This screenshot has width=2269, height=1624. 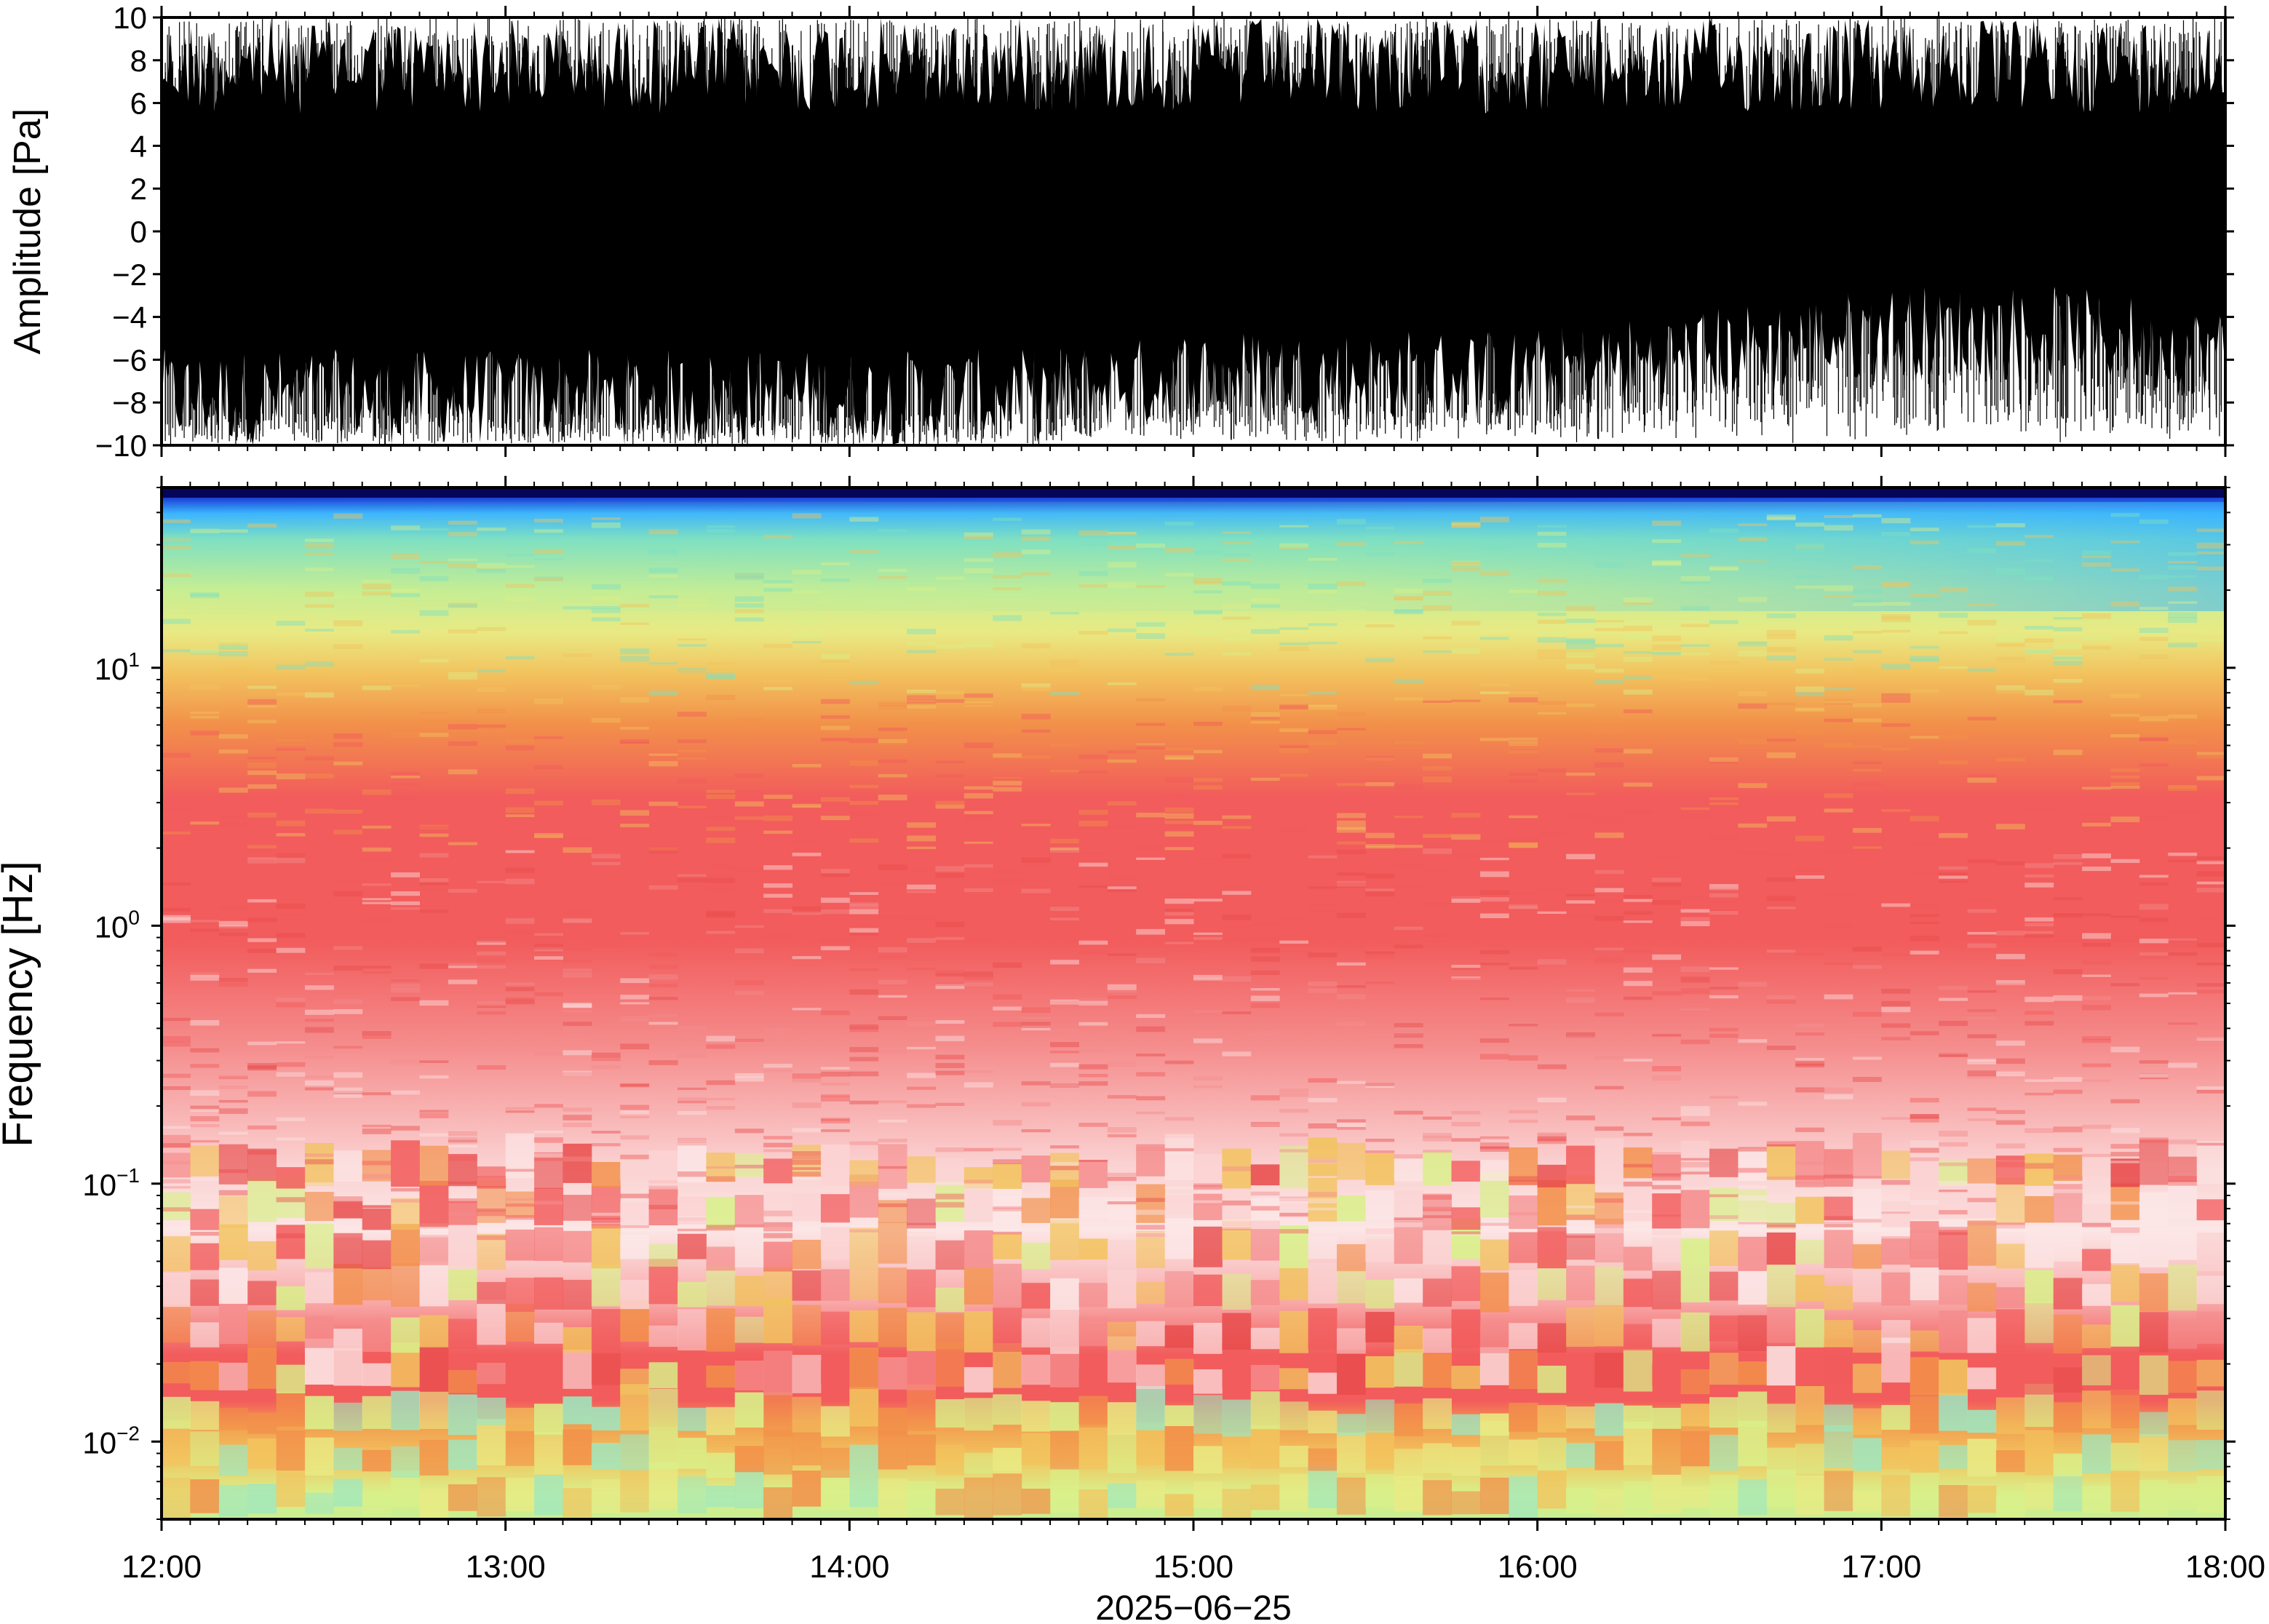 What do you see at coordinates (138, 232) in the screenshot?
I see `amplitude-y-tick-label: 0` at bounding box center [138, 232].